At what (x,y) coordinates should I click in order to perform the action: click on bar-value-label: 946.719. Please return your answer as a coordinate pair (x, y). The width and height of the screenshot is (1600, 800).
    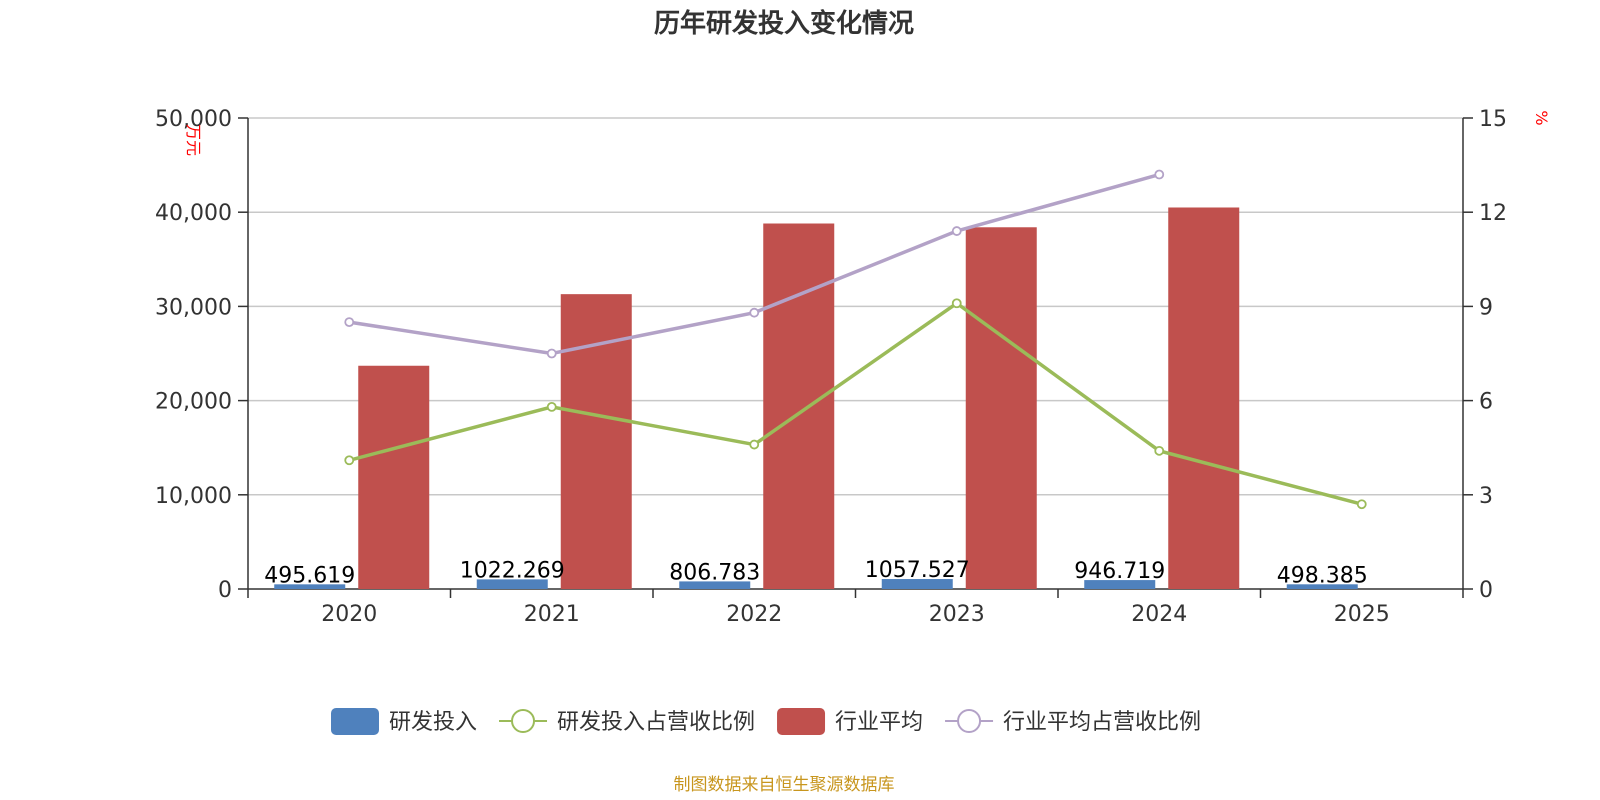
    Looking at the image, I should click on (1119, 571).